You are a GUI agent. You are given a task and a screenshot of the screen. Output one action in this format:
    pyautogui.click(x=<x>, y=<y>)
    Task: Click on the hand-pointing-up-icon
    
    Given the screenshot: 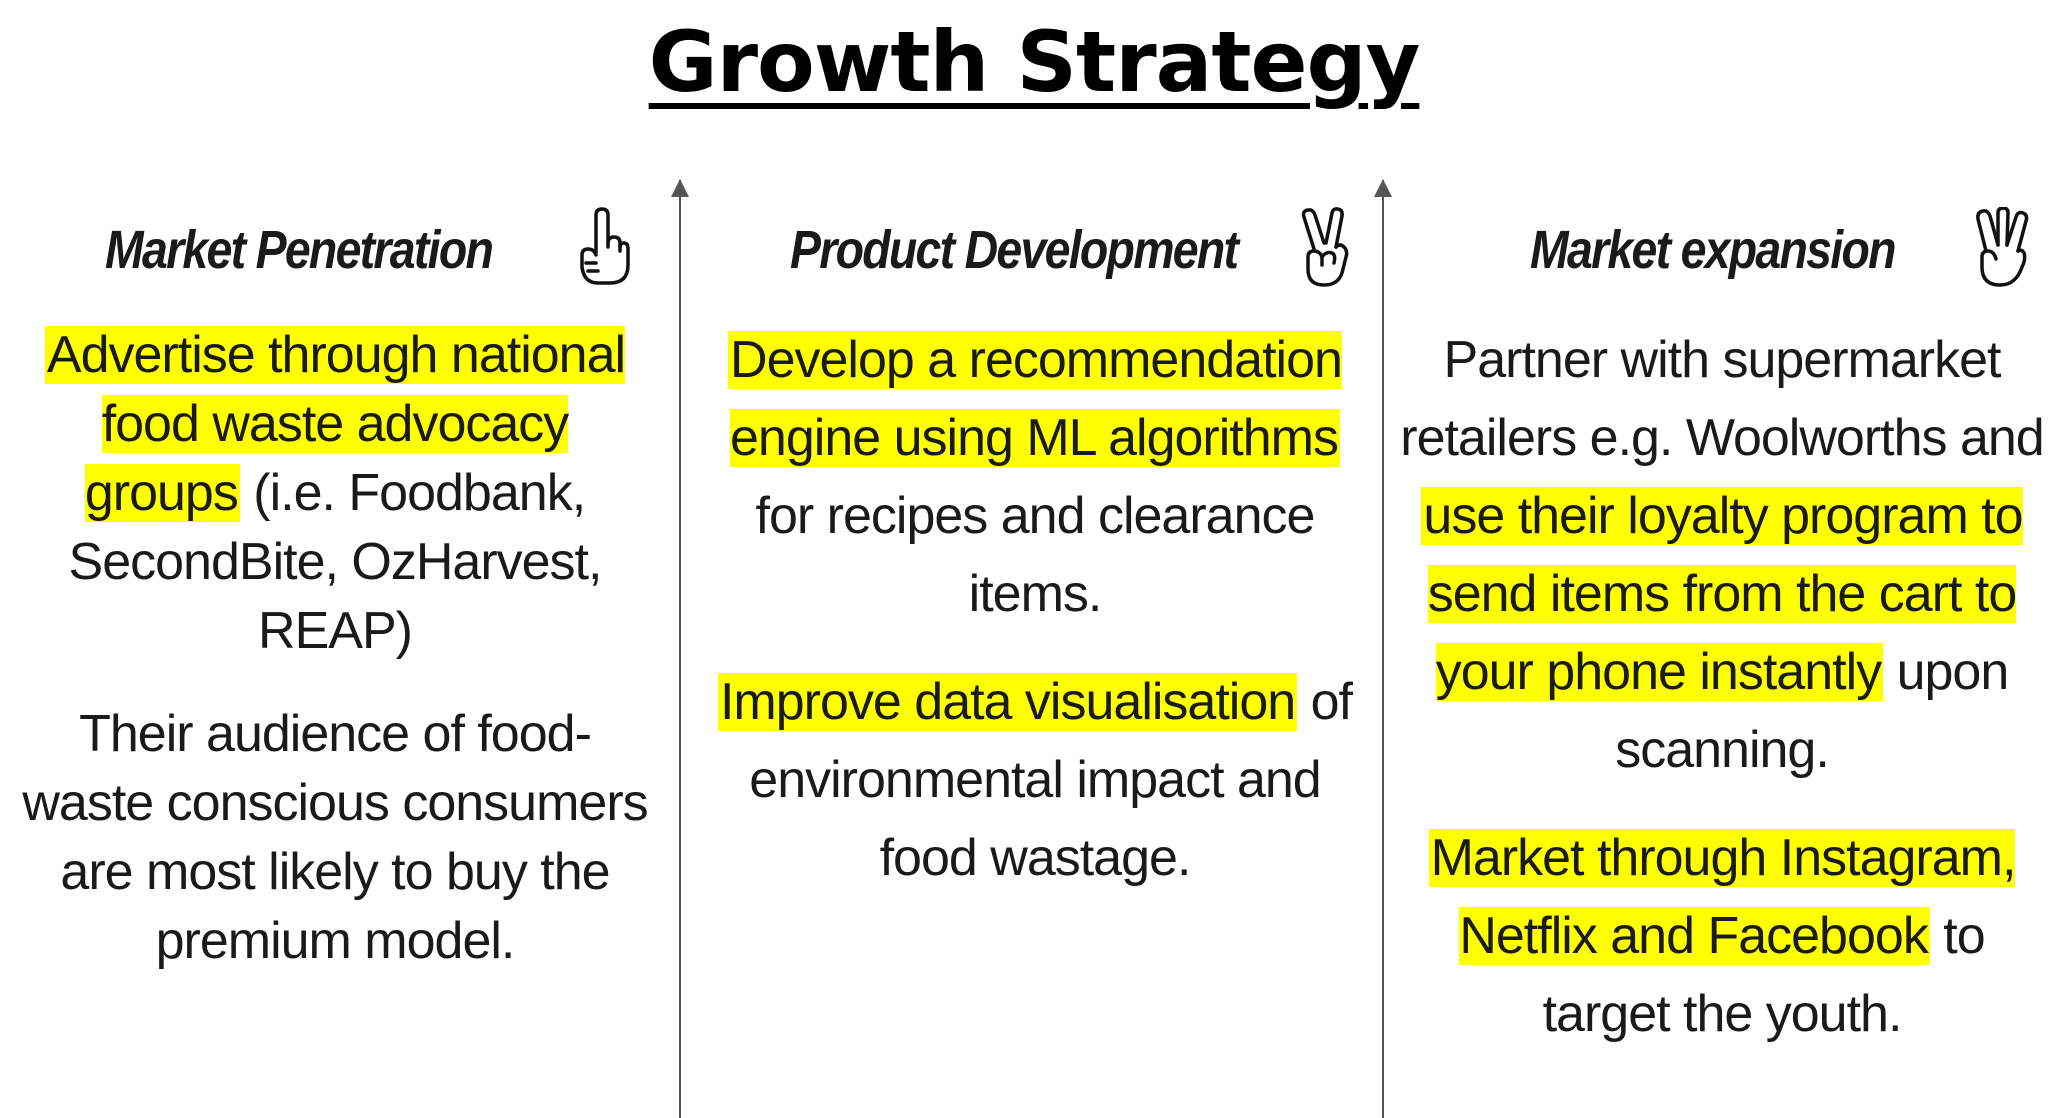 What is the action you would take?
    pyautogui.click(x=604, y=249)
    